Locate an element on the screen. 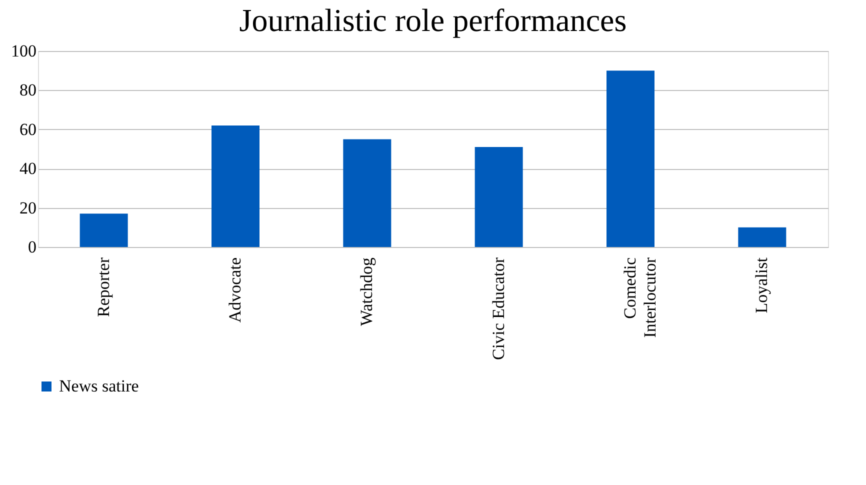 This screenshot has width=866, height=485. y-tick-label: 100 is located at coordinates (23, 51).